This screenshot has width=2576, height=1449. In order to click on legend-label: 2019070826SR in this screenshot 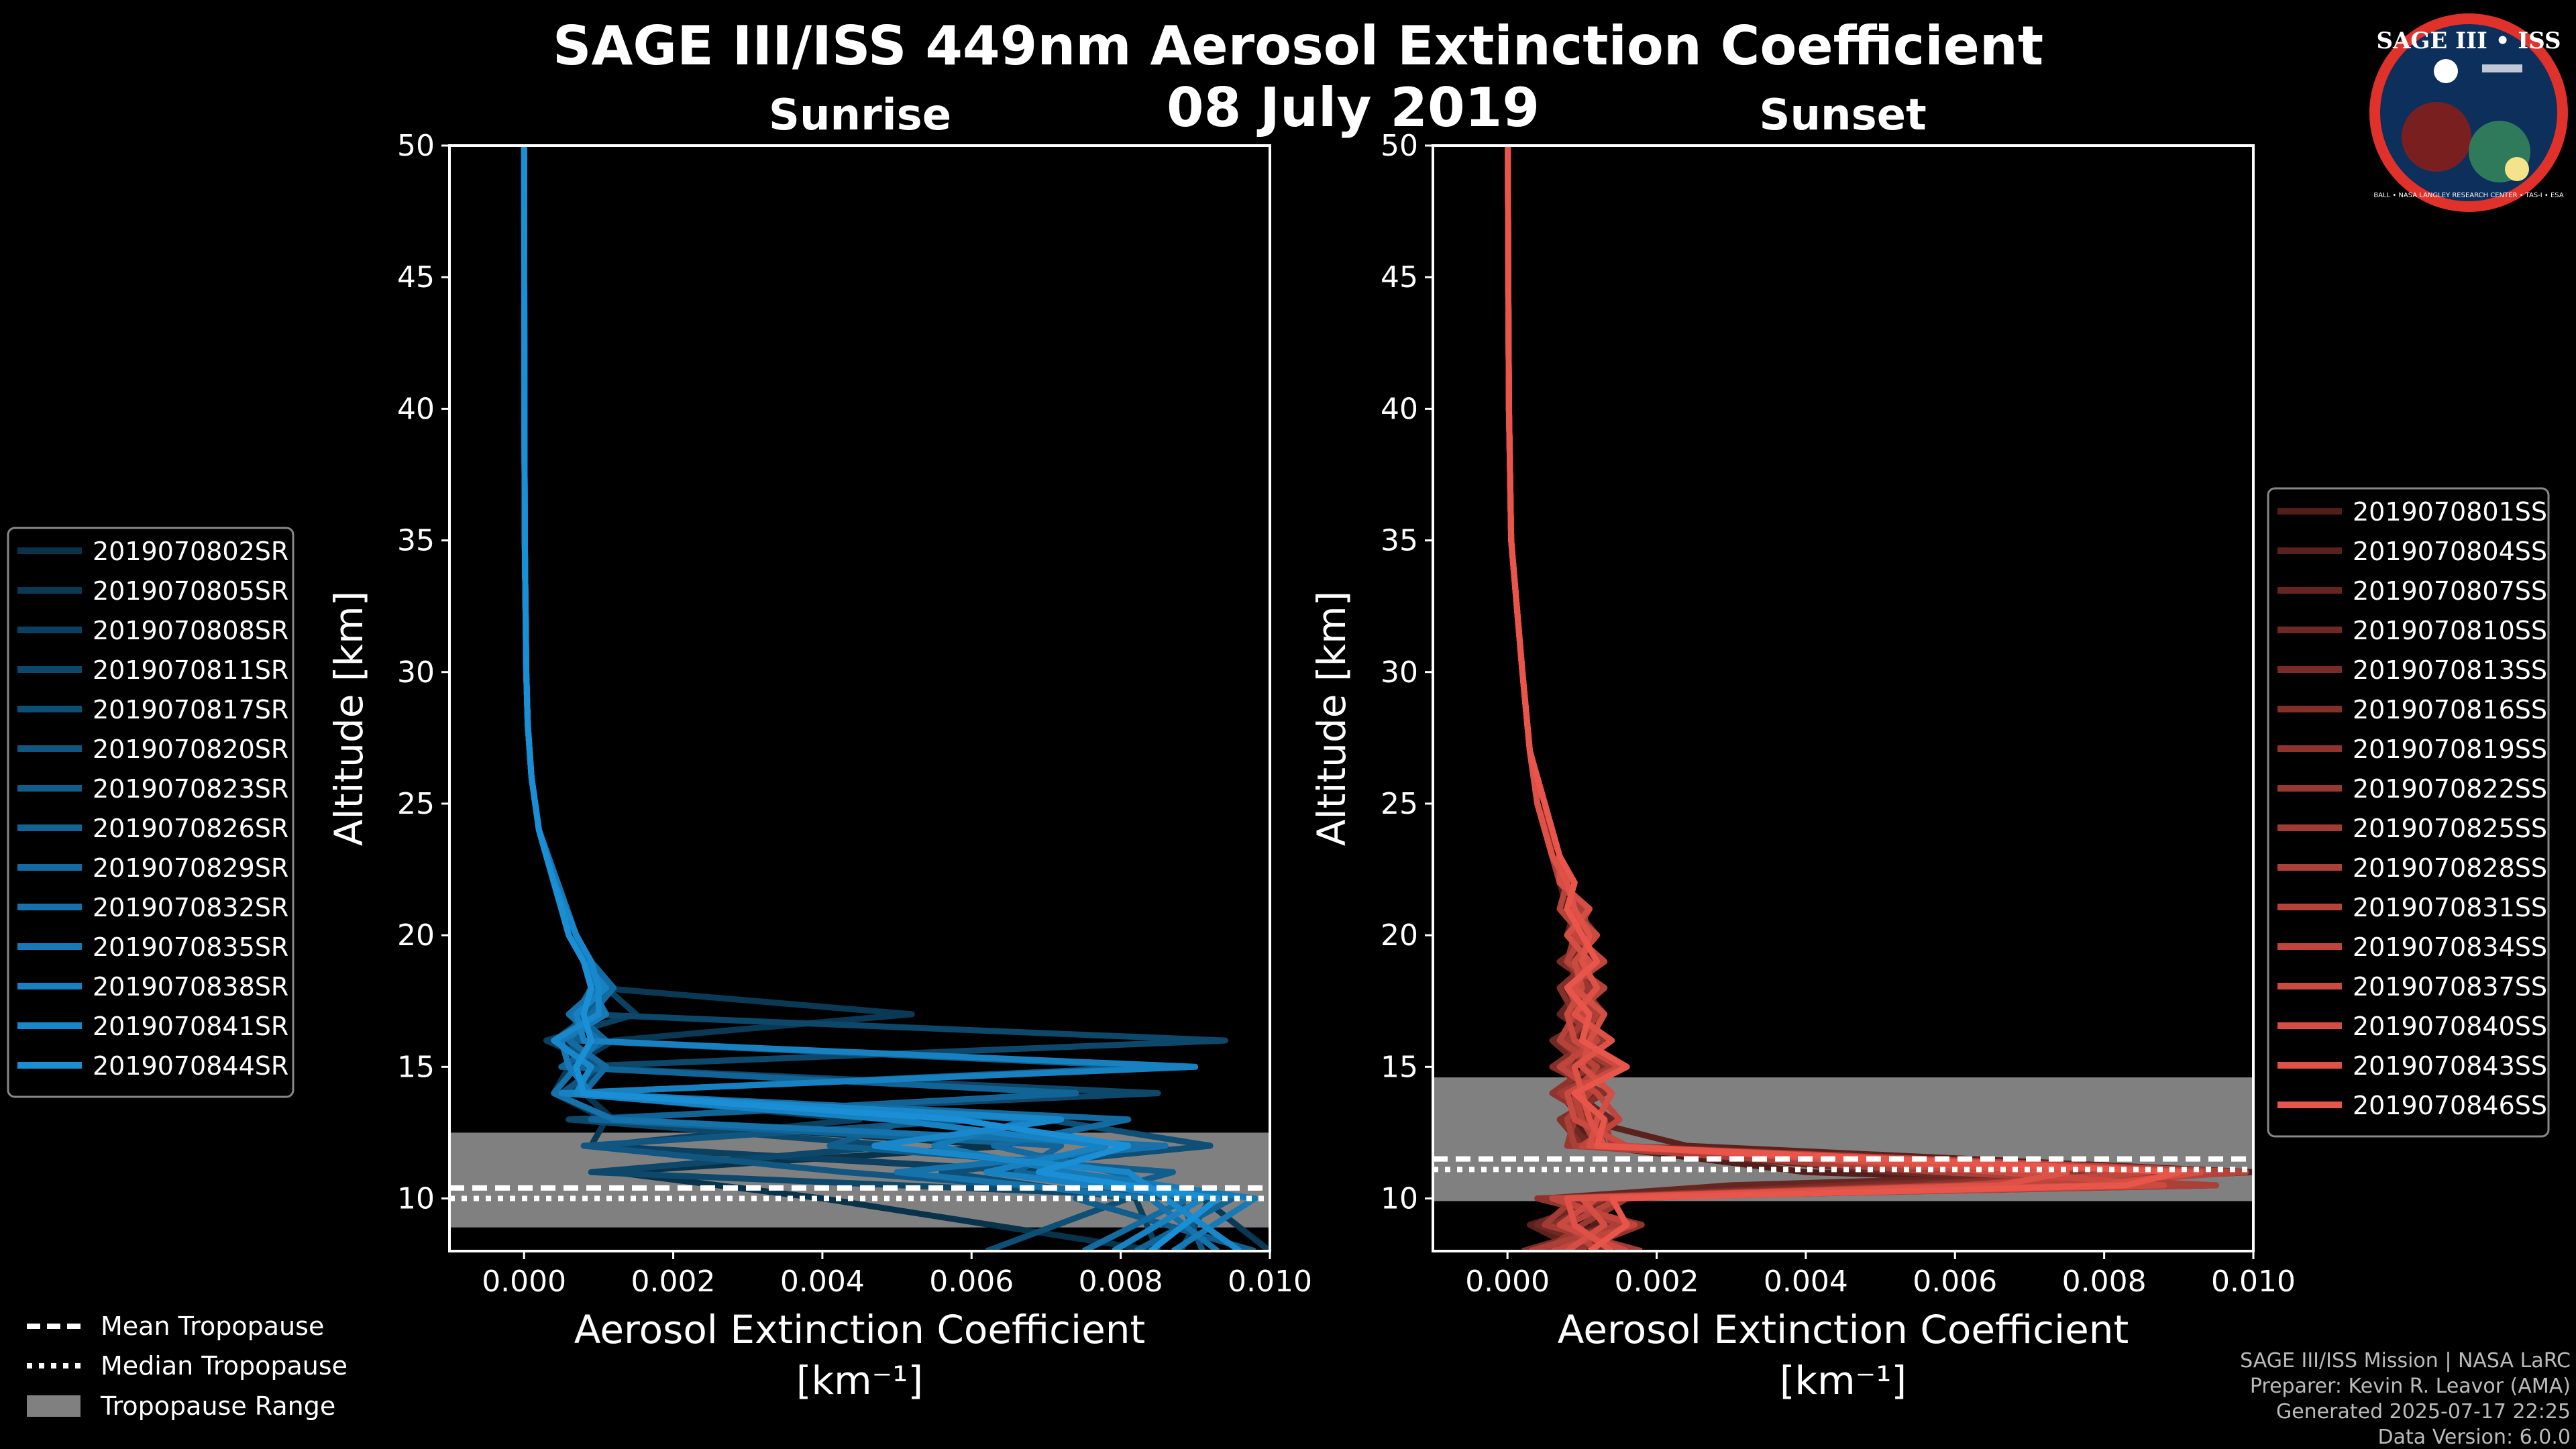, I will do `click(190, 828)`.